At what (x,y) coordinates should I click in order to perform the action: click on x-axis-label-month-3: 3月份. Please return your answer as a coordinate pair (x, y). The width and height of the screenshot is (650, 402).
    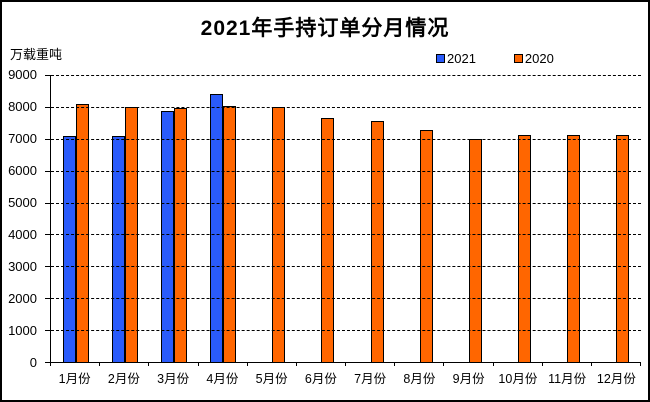
    Looking at the image, I should click on (173, 379).